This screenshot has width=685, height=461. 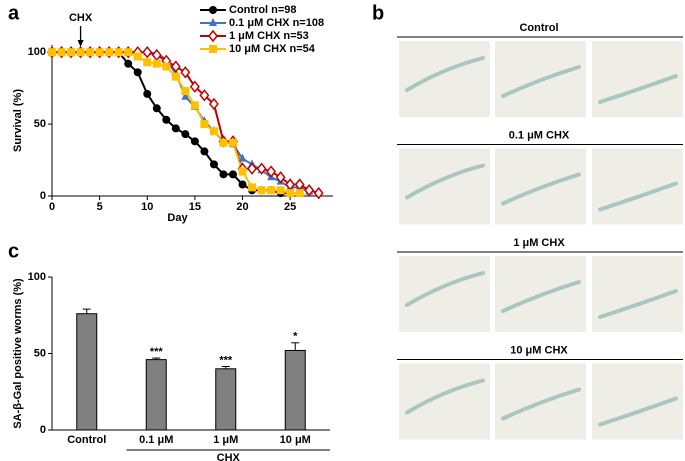 What do you see at coordinates (272, 49) in the screenshot?
I see `legend-label: 10 μM CHX n=54` at bounding box center [272, 49].